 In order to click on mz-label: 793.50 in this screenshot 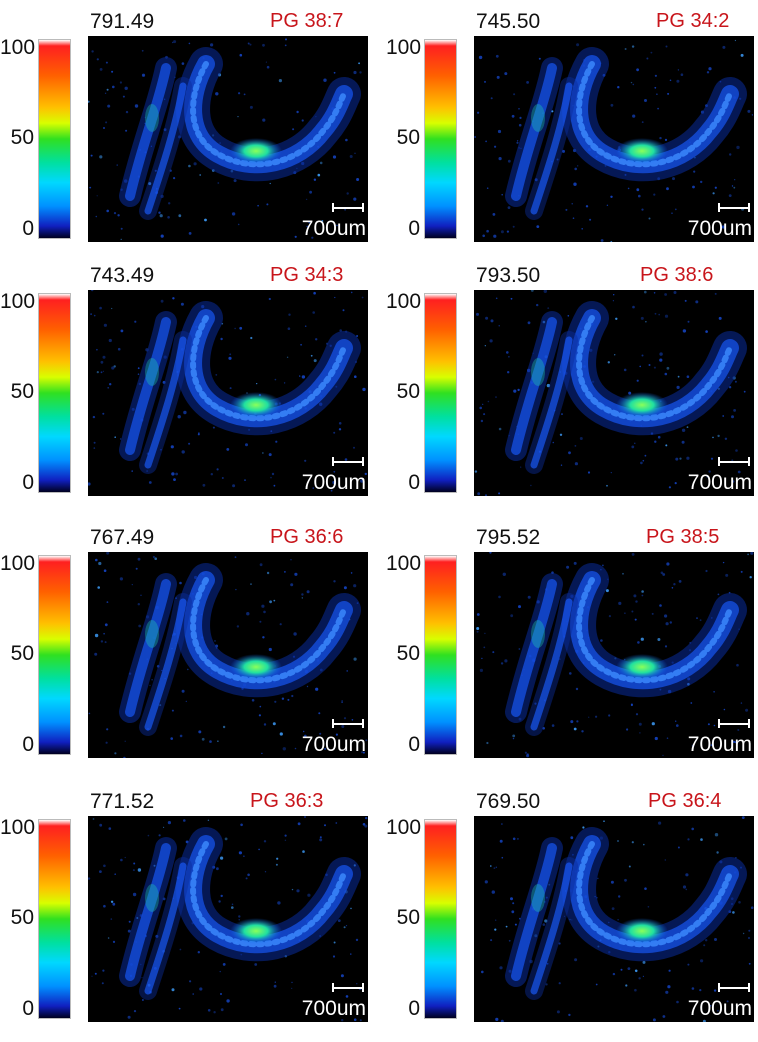, I will do `click(508, 275)`.